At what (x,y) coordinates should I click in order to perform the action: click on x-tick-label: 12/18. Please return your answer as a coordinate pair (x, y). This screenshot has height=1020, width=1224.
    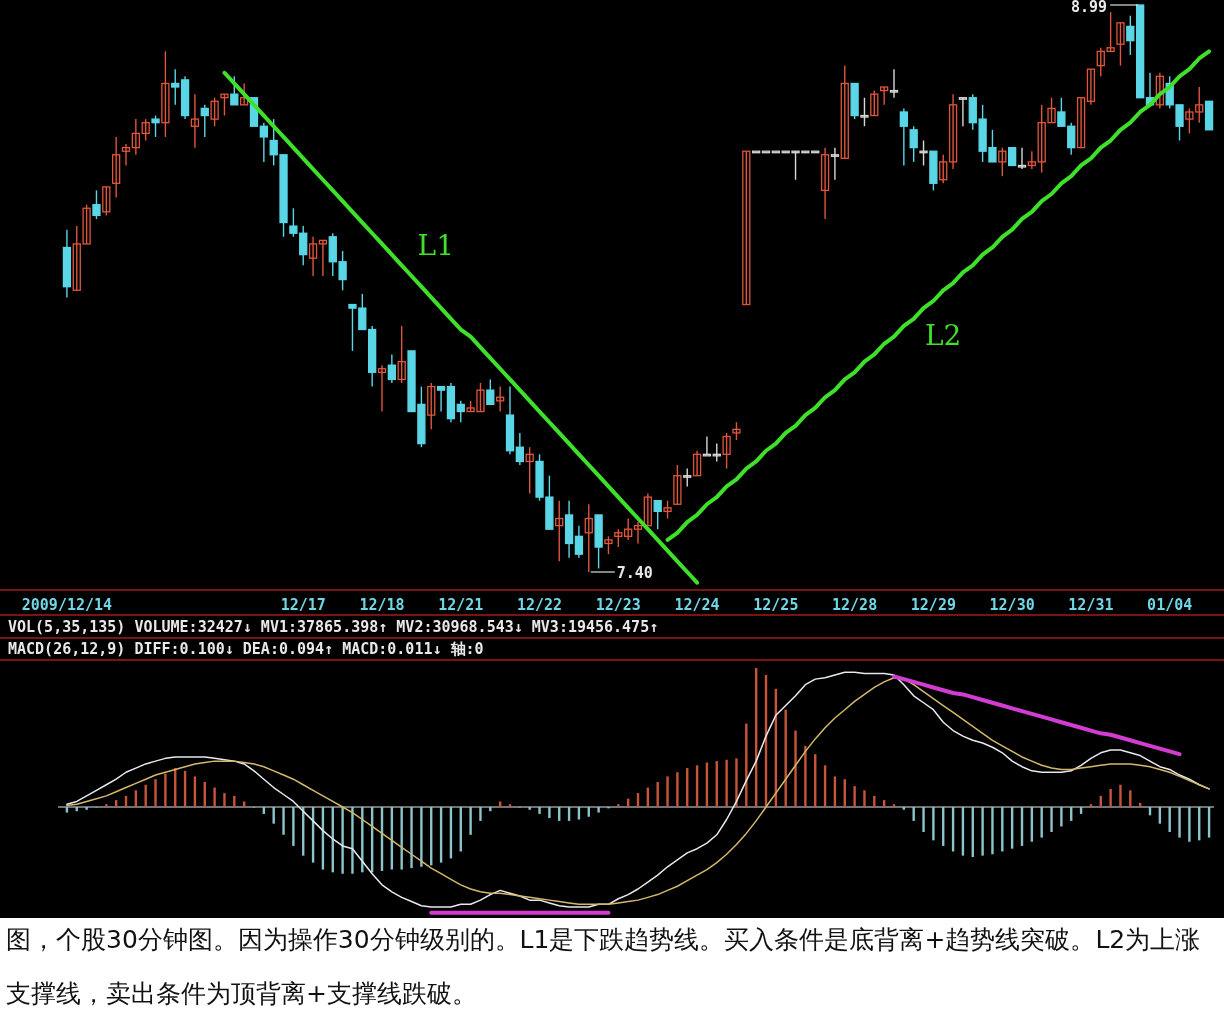
    Looking at the image, I should click on (382, 605).